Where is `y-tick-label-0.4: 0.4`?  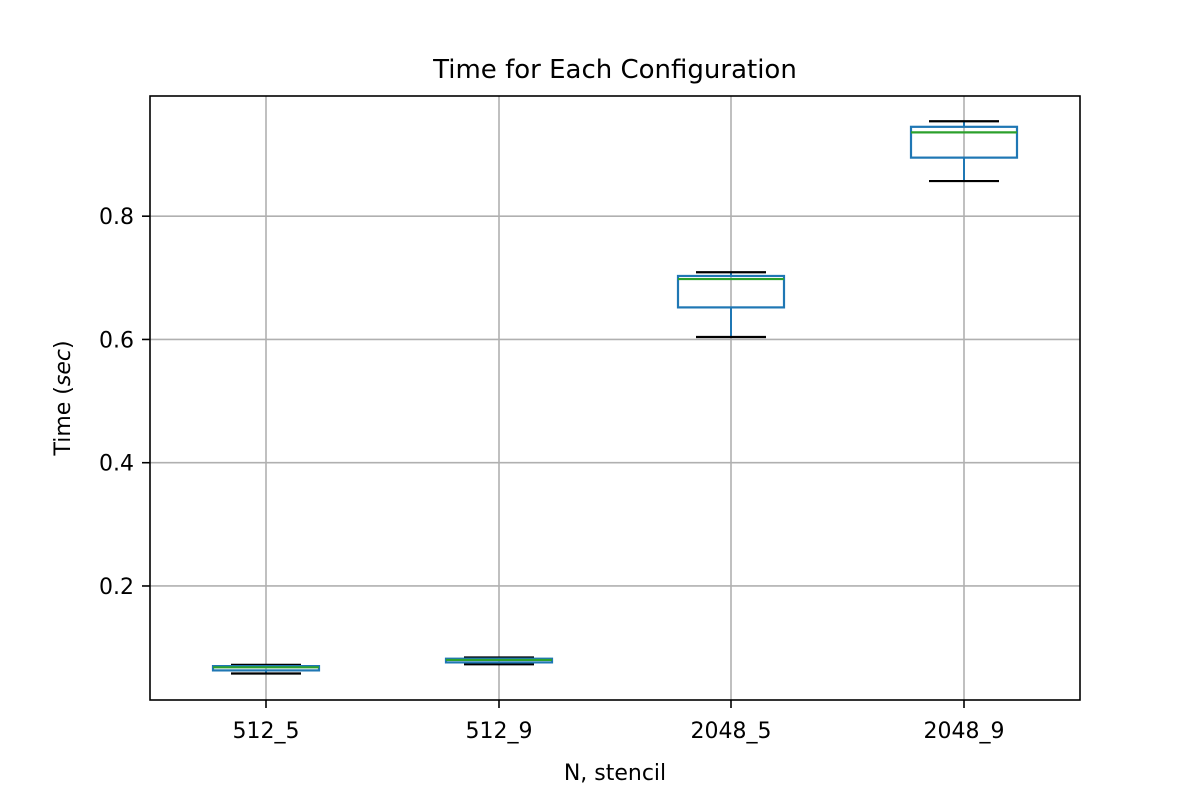 y-tick-label-0.4: 0.4 is located at coordinates (116, 464).